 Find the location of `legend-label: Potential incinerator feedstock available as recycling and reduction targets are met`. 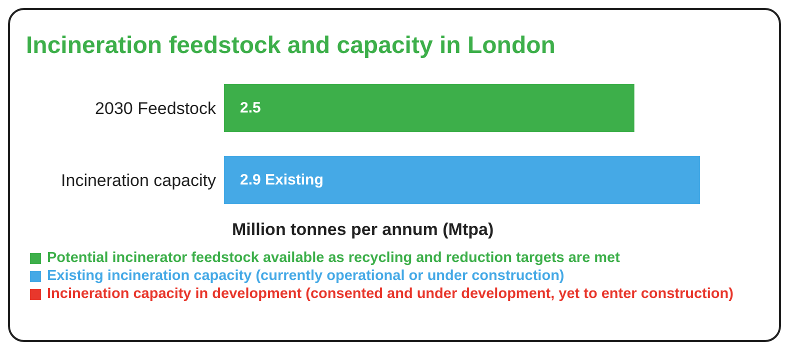

legend-label: Potential incinerator feedstock available as recycling and reduction targets are met is located at coordinates (333, 258).